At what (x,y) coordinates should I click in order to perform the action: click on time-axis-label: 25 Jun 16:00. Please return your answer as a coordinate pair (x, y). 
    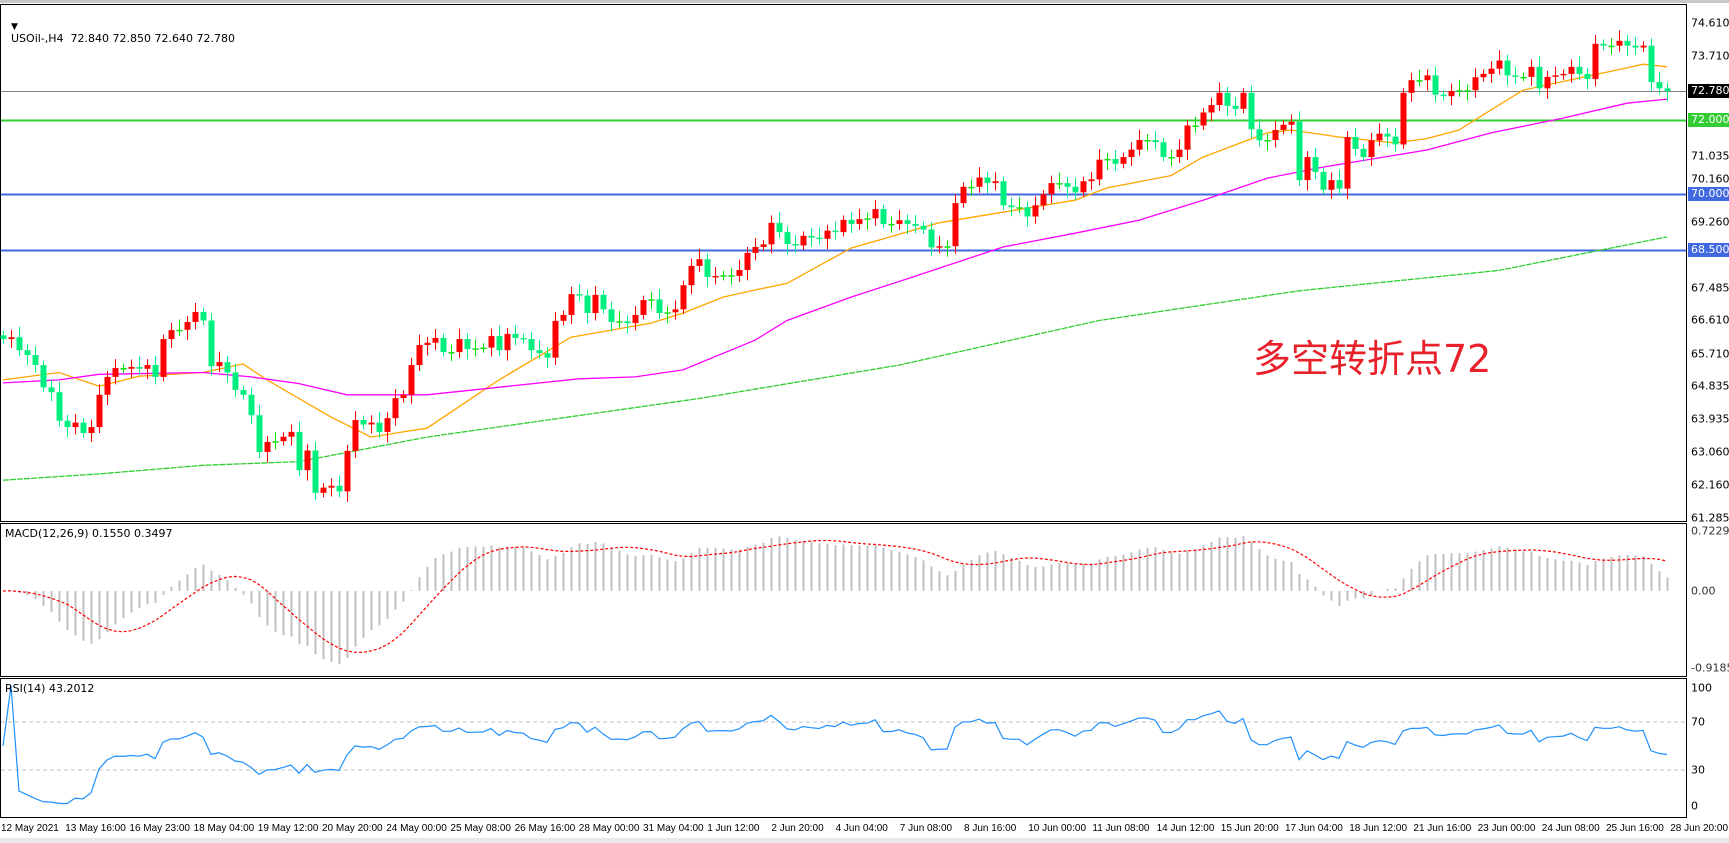
    Looking at the image, I should click on (1635, 828).